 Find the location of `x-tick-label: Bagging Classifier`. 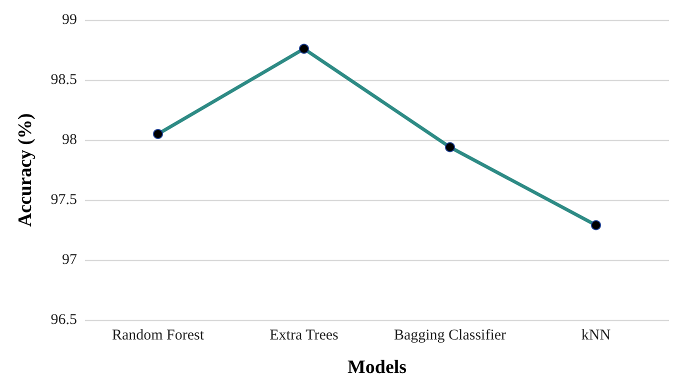

x-tick-label: Bagging Classifier is located at coordinates (450, 336).